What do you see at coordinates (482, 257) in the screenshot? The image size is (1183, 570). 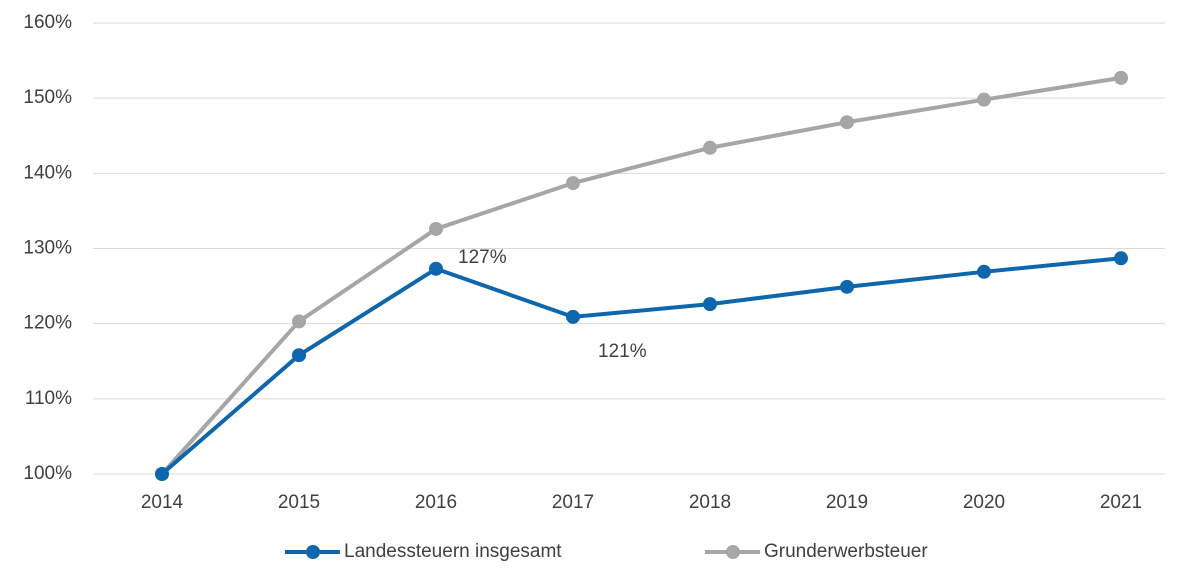 I see `data-label: 127%` at bounding box center [482, 257].